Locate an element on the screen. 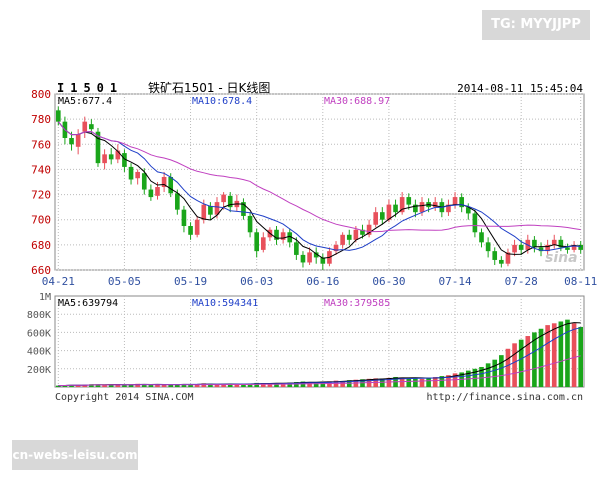 The image size is (600, 480). date-tick-label: 05-05 is located at coordinates (124, 281).